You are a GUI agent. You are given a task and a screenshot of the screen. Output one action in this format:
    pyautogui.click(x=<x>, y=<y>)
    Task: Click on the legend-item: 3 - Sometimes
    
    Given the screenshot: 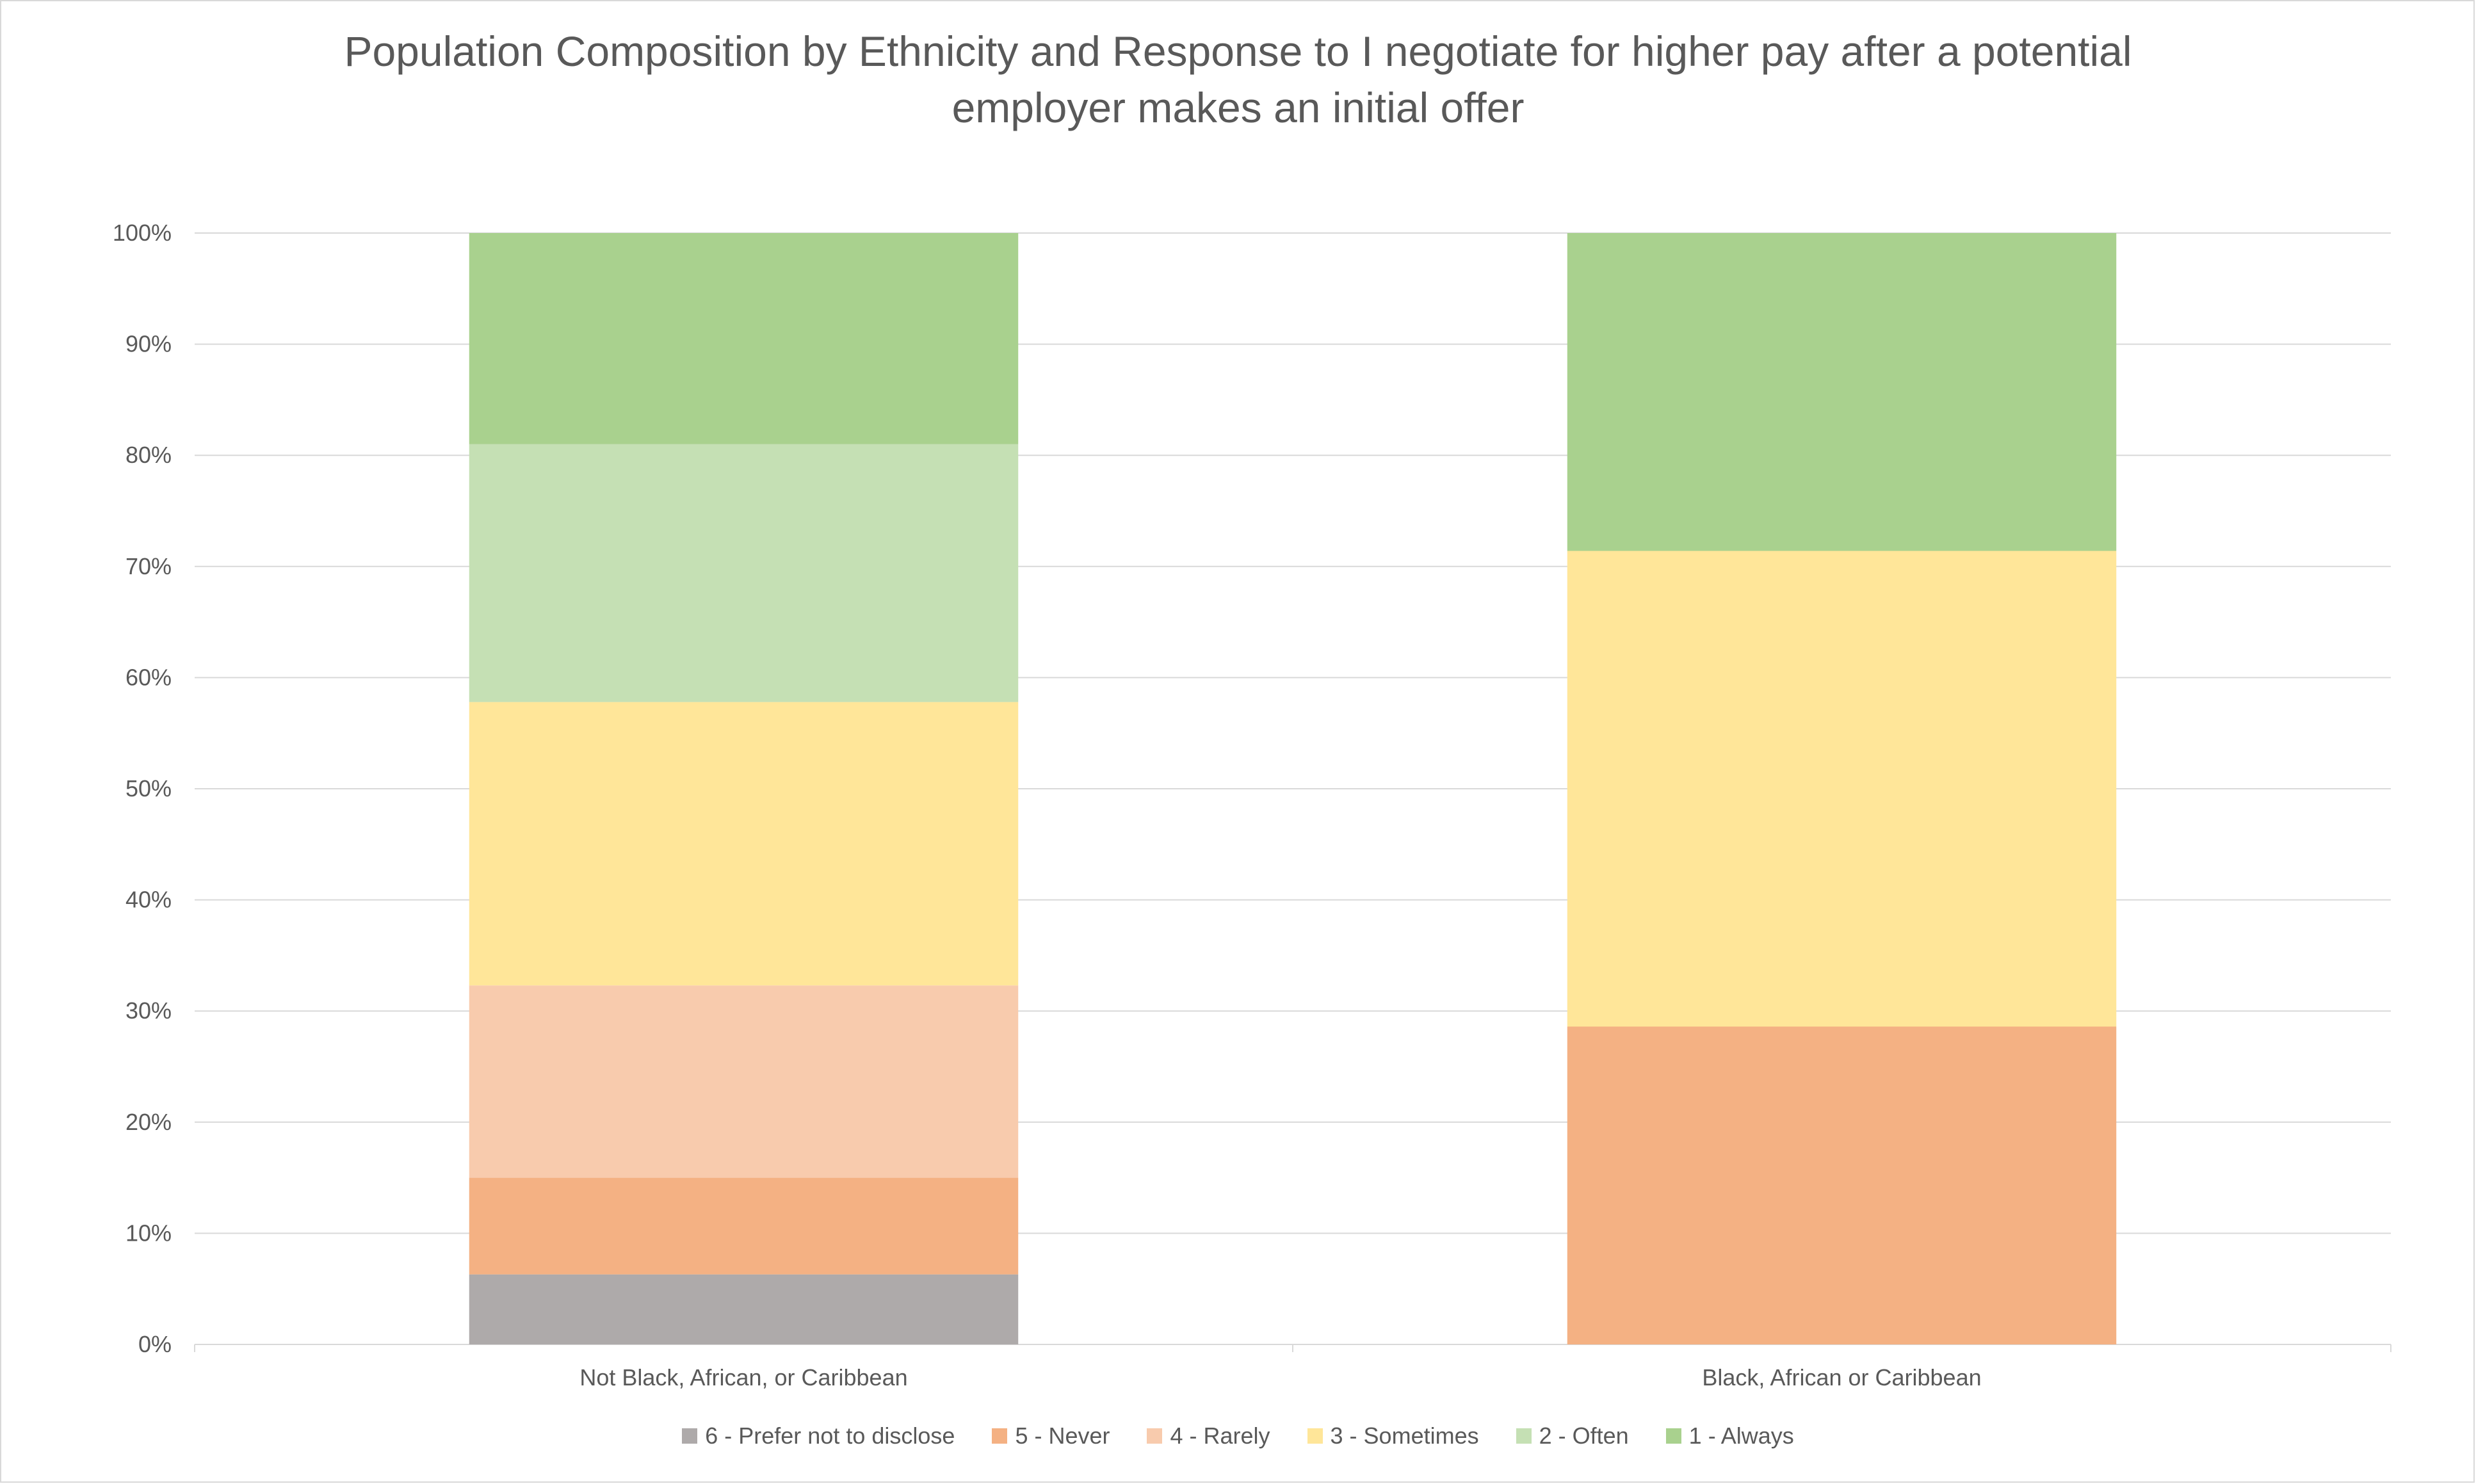 What is the action you would take?
    pyautogui.click(x=1393, y=1436)
    